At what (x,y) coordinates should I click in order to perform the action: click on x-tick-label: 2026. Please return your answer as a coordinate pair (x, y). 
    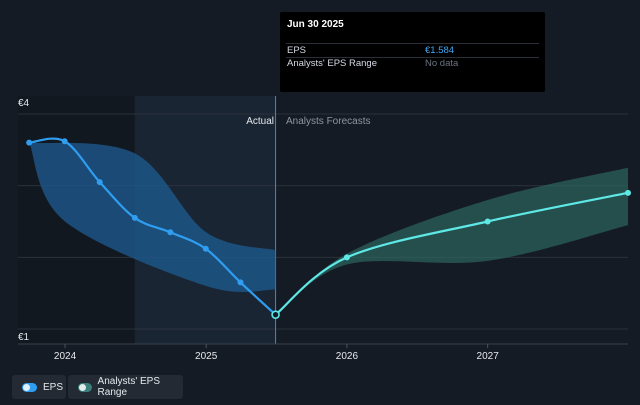
    Looking at the image, I should click on (347, 356).